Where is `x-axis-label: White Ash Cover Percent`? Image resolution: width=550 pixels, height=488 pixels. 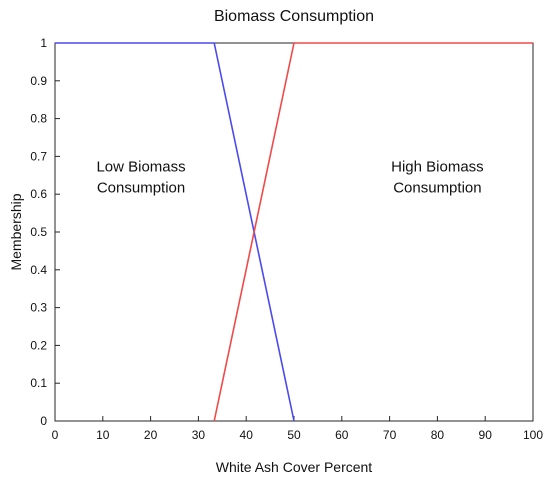 x-axis-label: White Ash Cover Percent is located at coordinates (294, 467).